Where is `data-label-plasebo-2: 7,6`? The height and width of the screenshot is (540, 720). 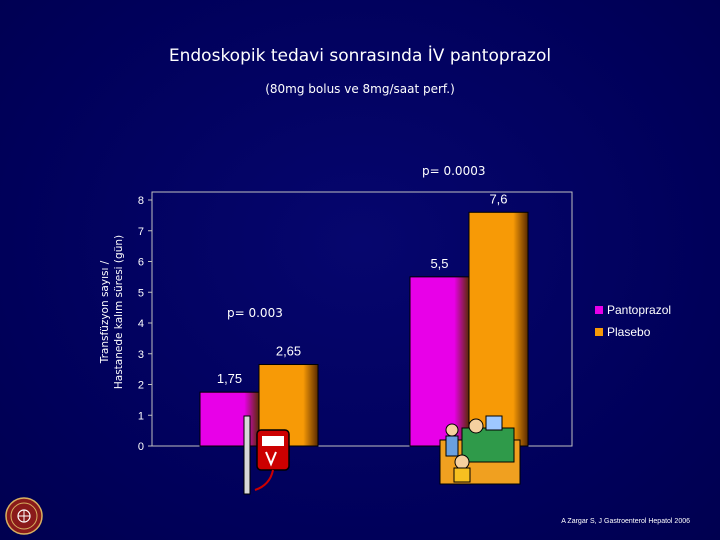 data-label-plasebo-2: 7,6 is located at coordinates (498, 198).